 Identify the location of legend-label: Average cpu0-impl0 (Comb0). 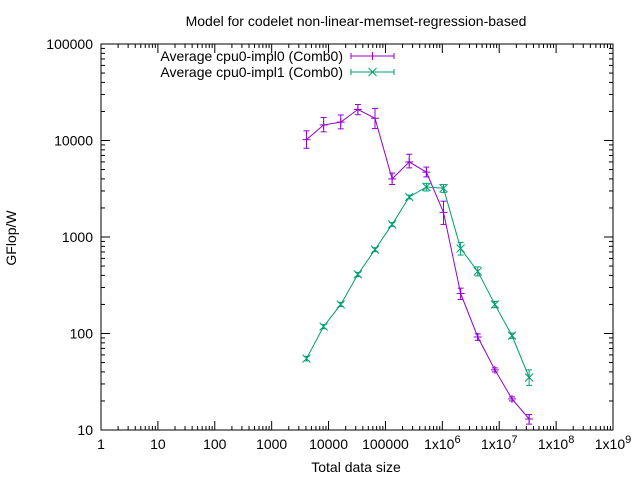
(251, 56).